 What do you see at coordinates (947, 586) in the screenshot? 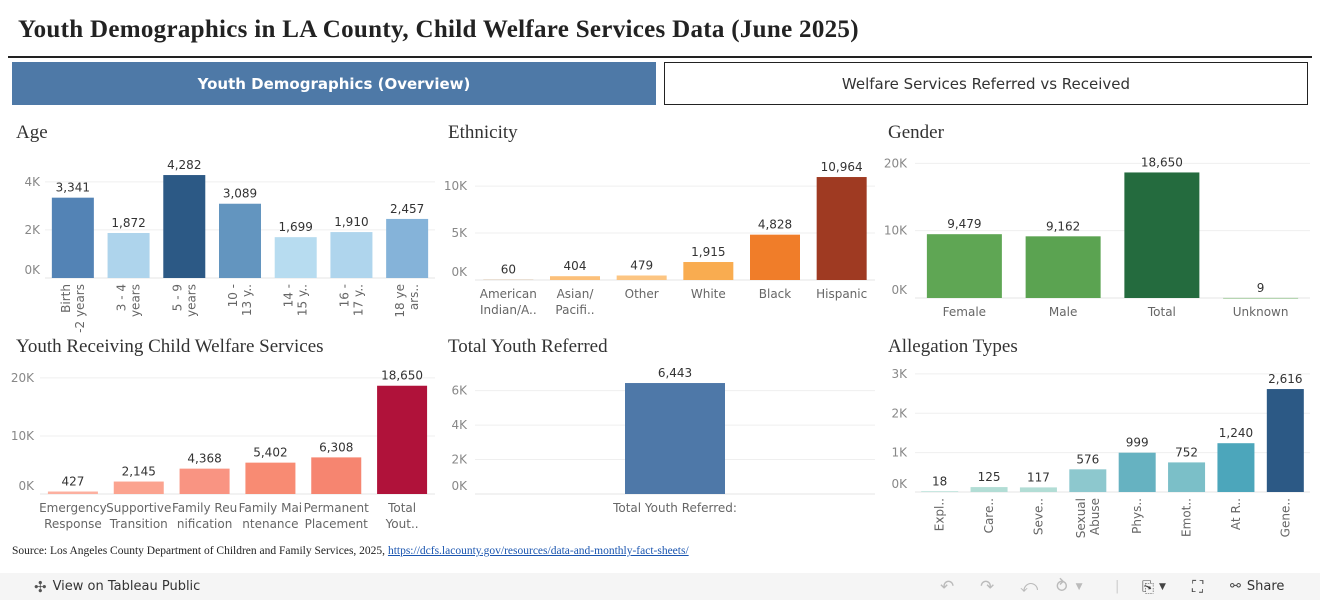
I see `undo-icon: ↶` at bounding box center [947, 586].